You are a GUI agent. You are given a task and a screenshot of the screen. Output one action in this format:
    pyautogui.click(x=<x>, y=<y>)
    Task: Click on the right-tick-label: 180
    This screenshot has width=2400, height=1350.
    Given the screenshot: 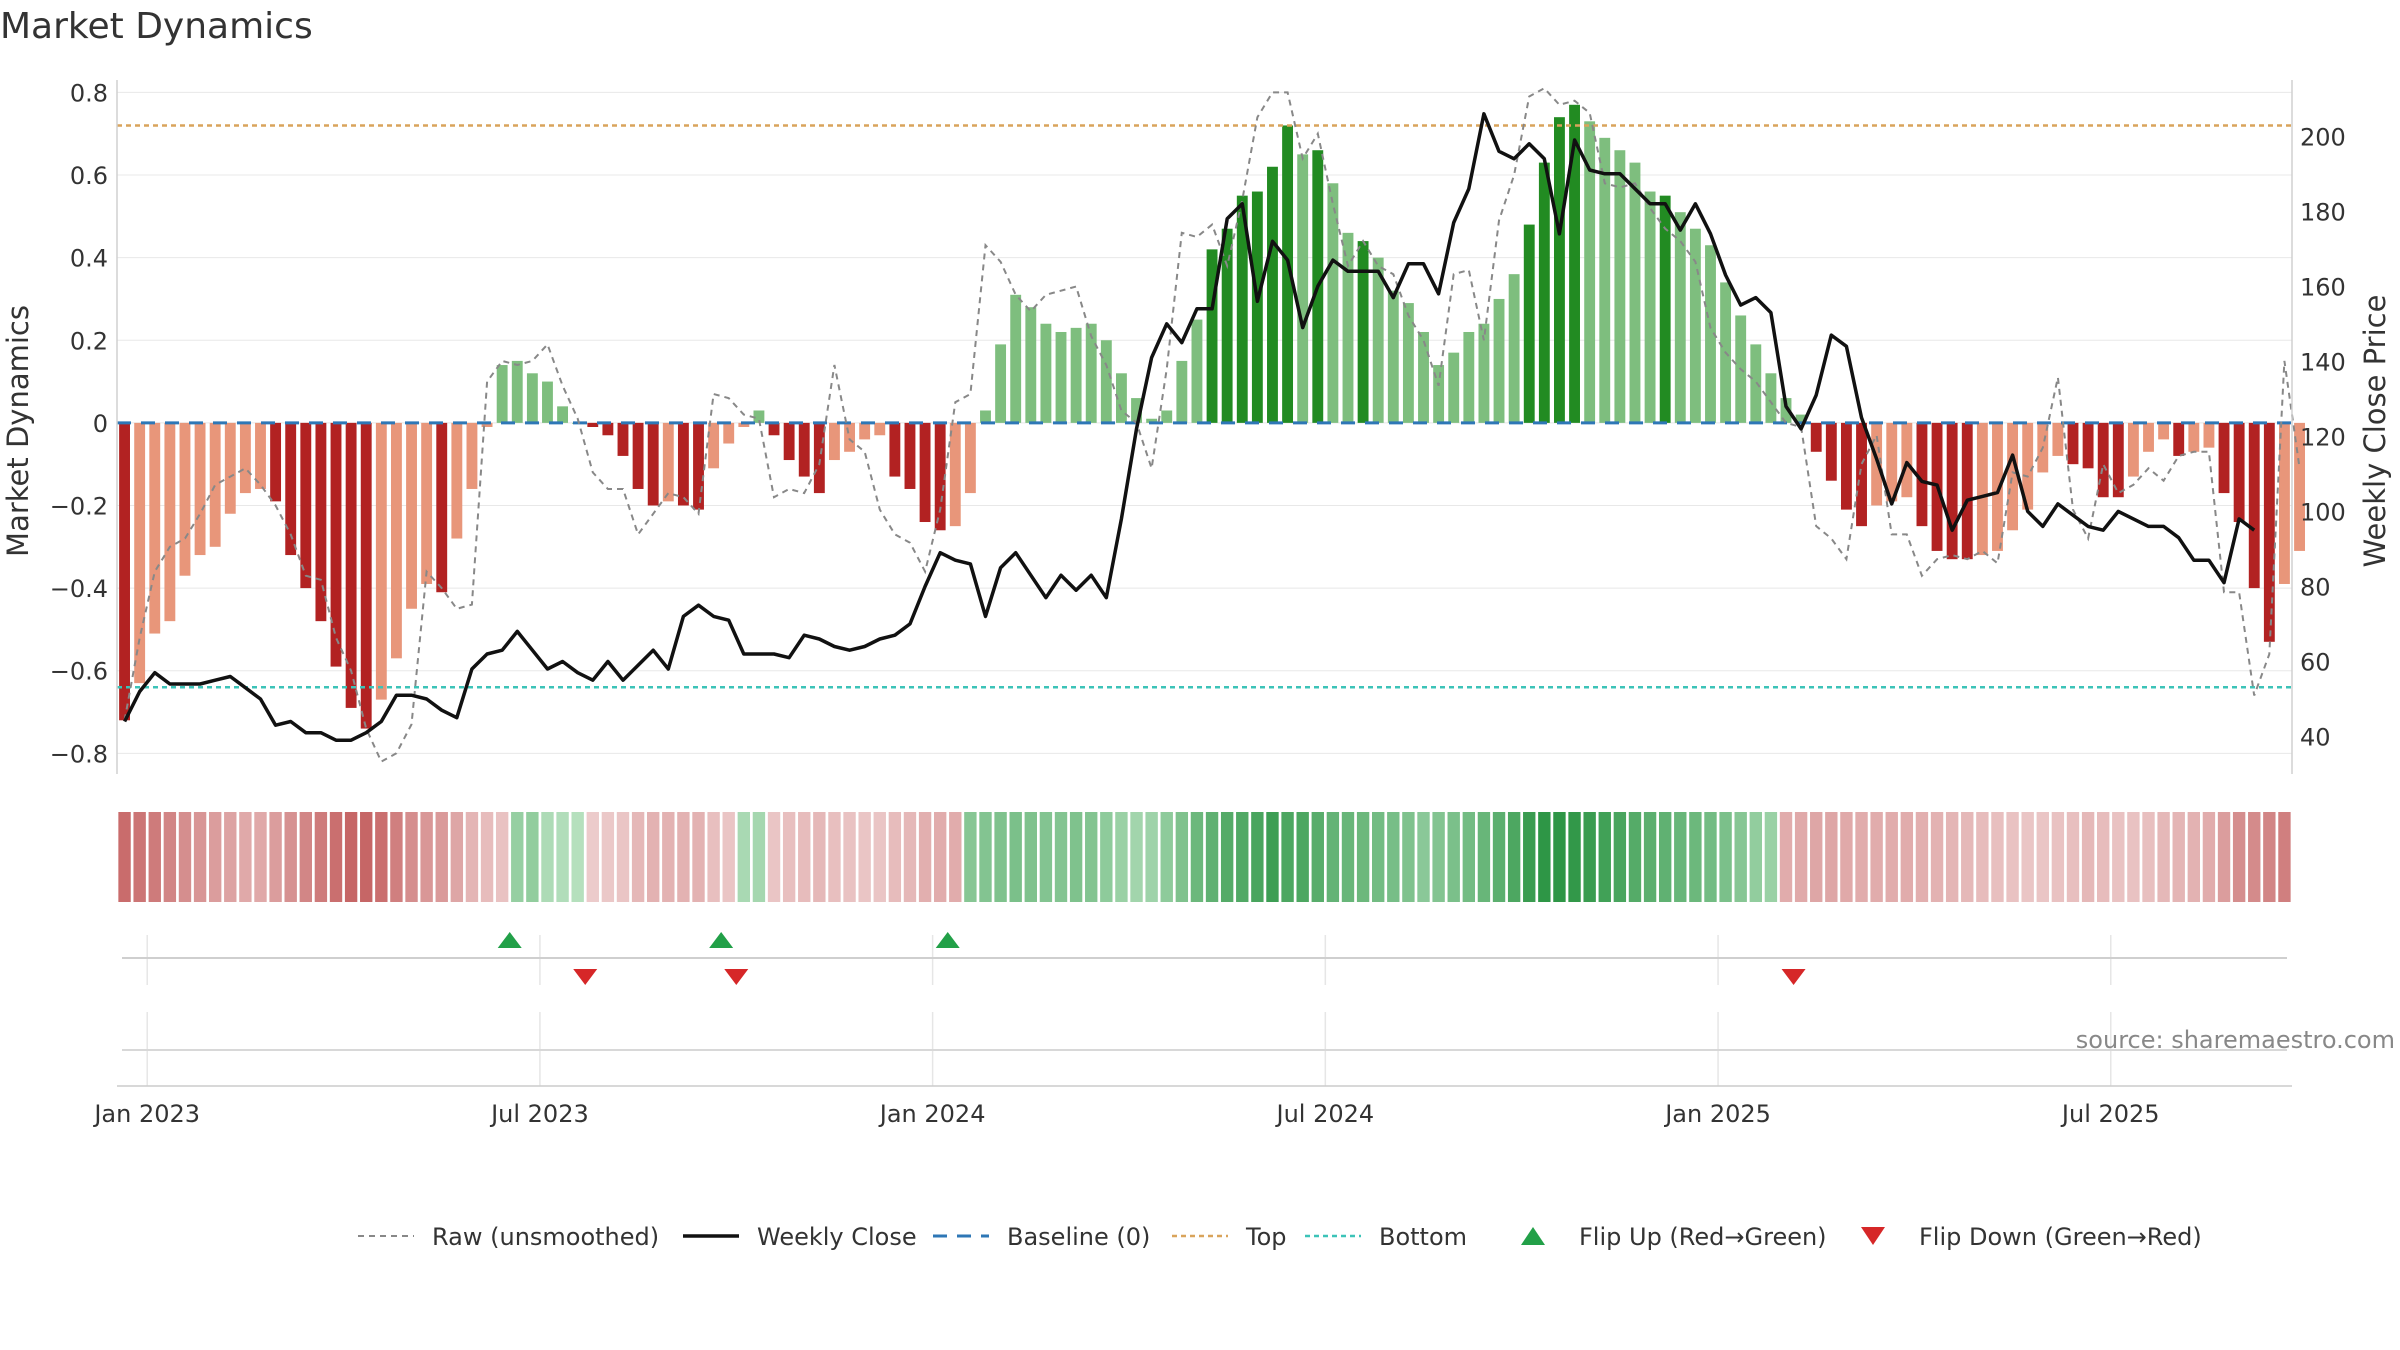 What is the action you would take?
    pyautogui.click(x=2323, y=212)
    